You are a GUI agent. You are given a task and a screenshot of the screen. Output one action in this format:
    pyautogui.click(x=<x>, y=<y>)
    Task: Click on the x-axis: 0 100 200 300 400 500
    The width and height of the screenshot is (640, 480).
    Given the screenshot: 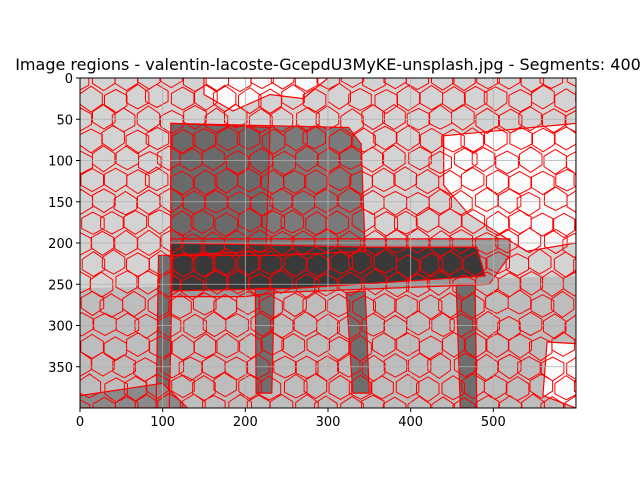 What is the action you would take?
    pyautogui.click(x=291, y=419)
    